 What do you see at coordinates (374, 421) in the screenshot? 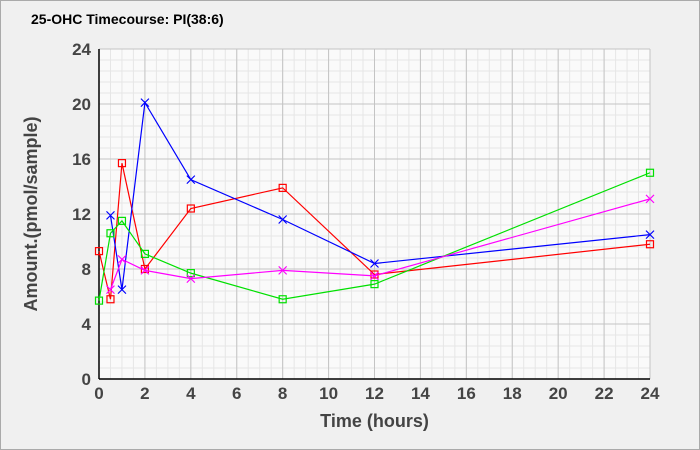
I see `x-axis-label: Time (hours)` at bounding box center [374, 421].